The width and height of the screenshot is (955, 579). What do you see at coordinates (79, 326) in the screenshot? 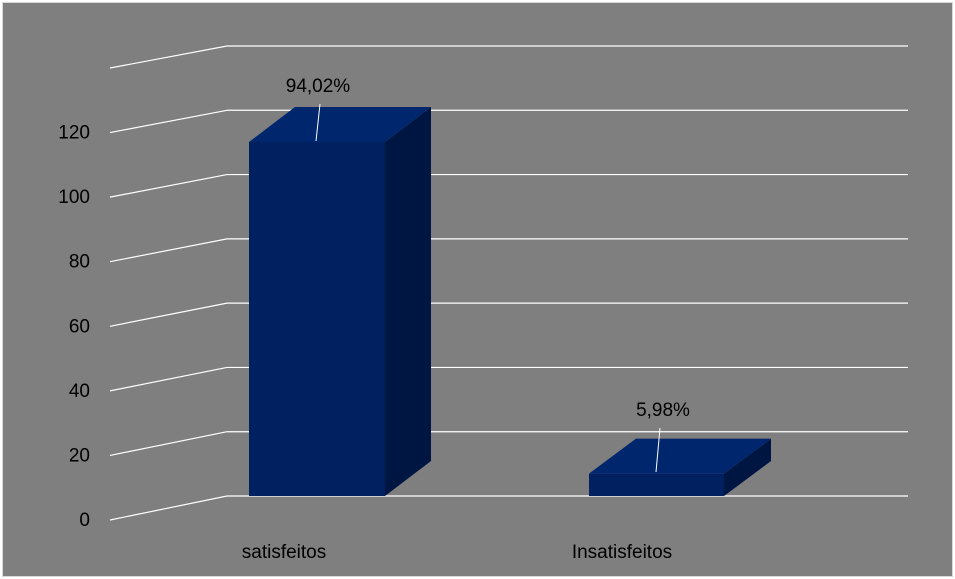
I see `y-tick-label: 60` at bounding box center [79, 326].